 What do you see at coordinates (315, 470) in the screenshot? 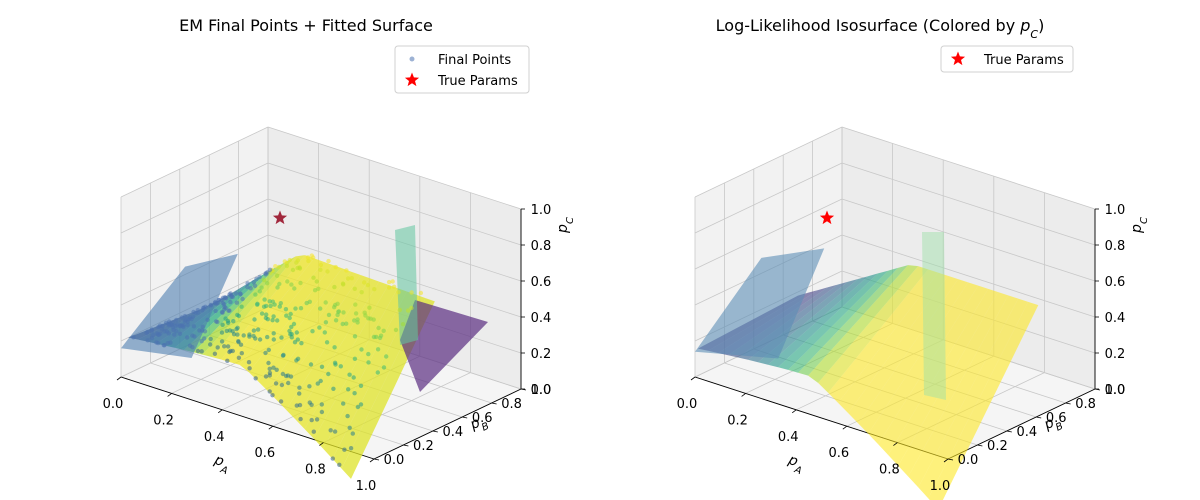
I see `x-tick-label: 0.8` at bounding box center [315, 470].